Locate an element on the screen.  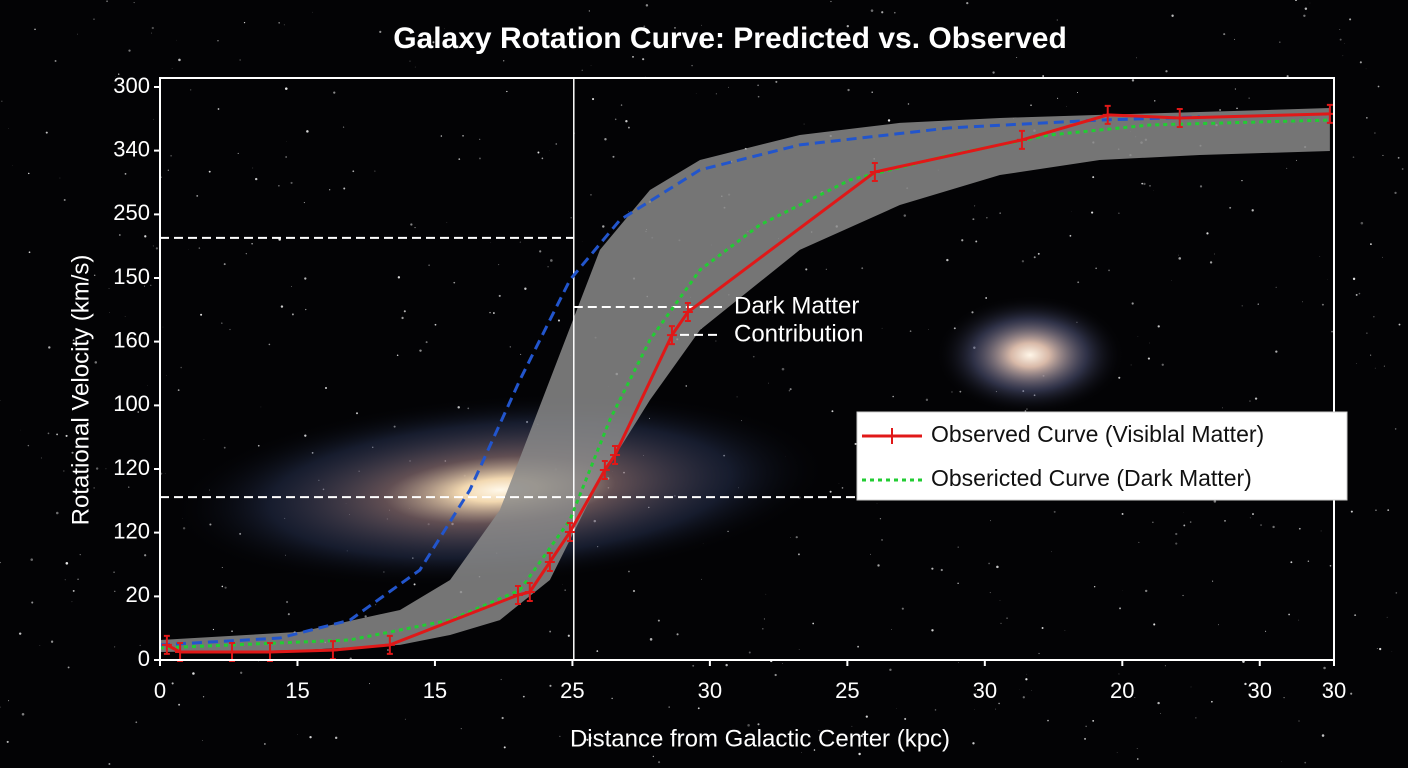
x-tick-label: 25 is located at coordinates (847, 690).